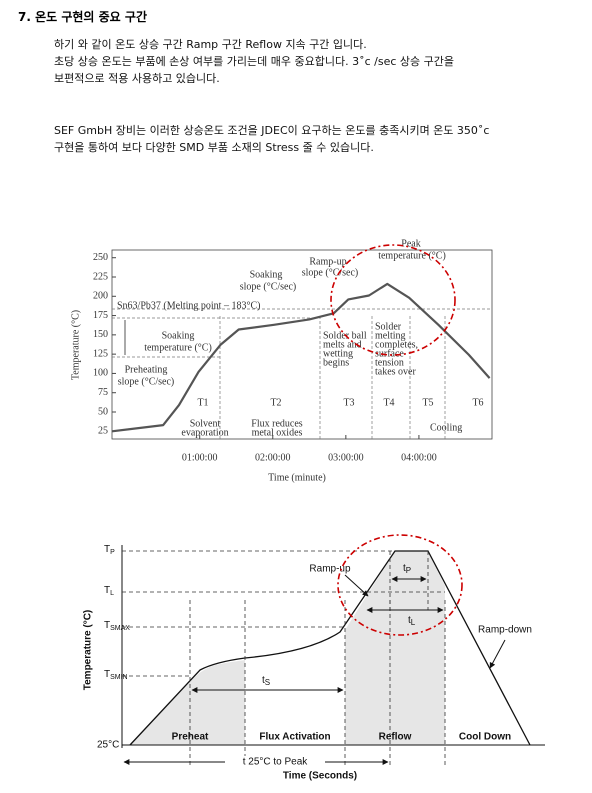 The height and width of the screenshot is (793, 592). I want to click on text-line: 보편적으로 적용 사용하고 있습니다., so click(137, 78).